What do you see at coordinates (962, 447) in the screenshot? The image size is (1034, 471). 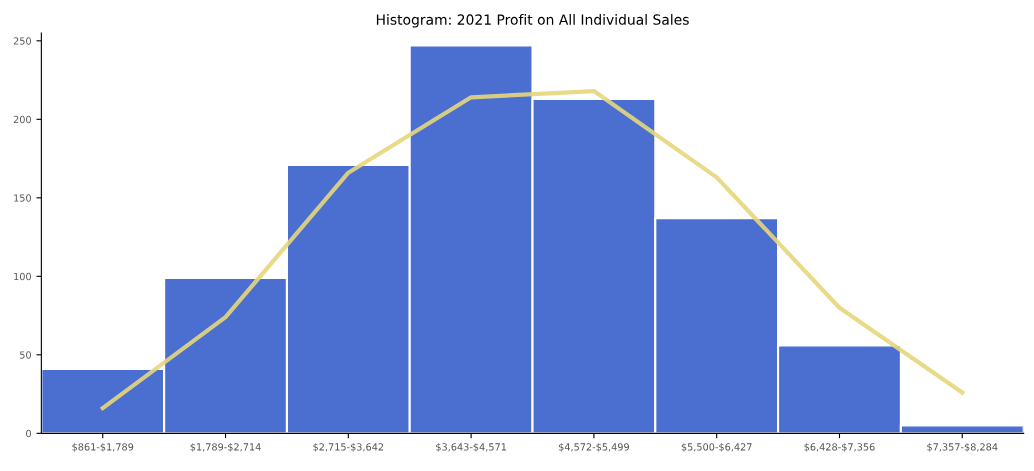 I see `x-tick-label: $7,357-$8,284` at bounding box center [962, 447].